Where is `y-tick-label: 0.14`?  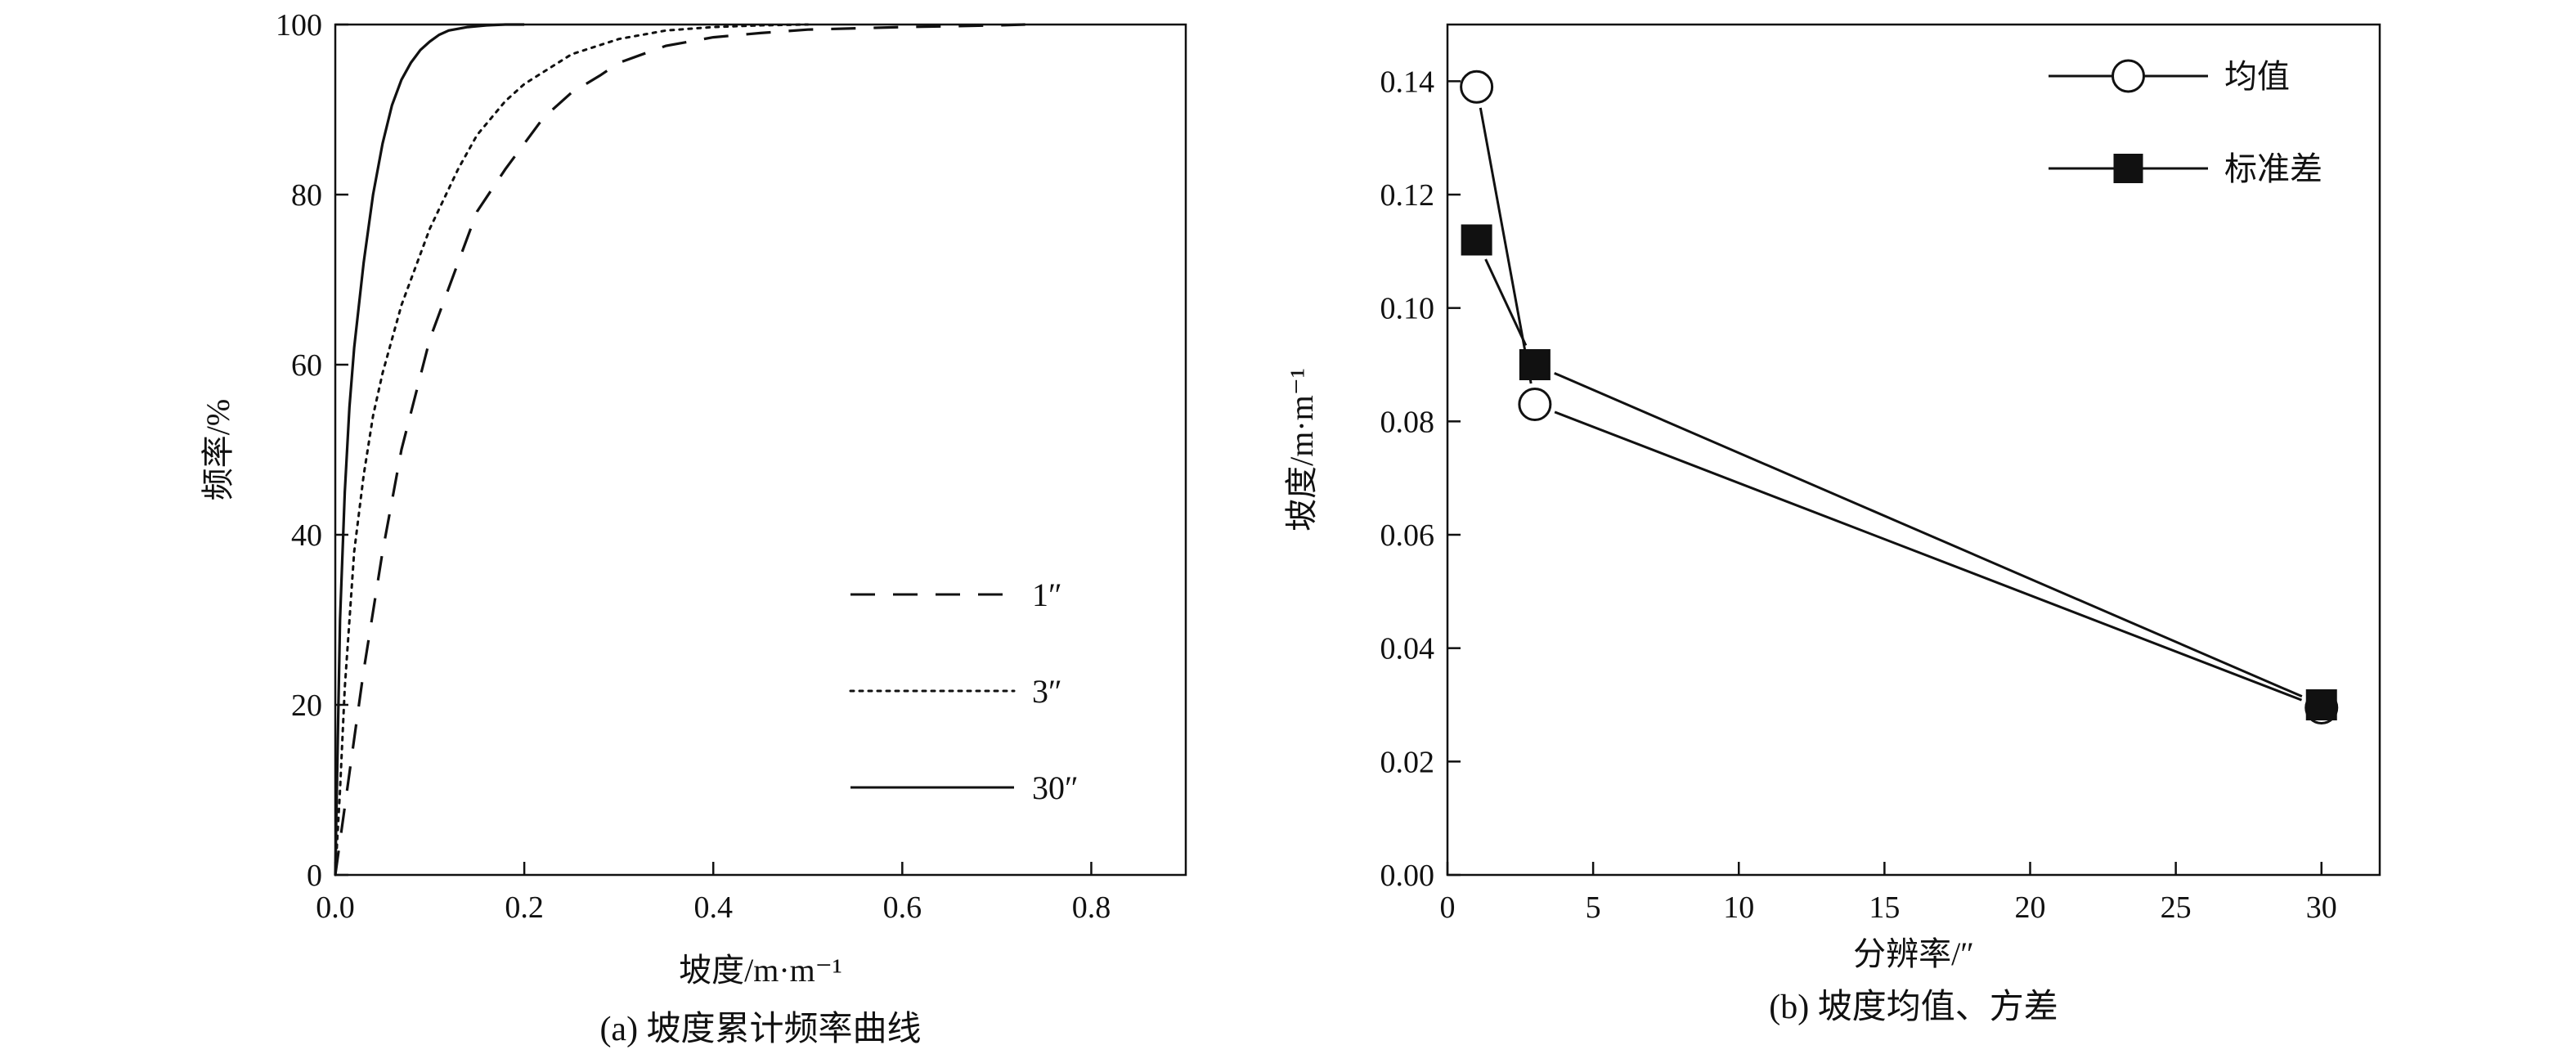
y-tick-label: 0.14 is located at coordinates (1407, 82).